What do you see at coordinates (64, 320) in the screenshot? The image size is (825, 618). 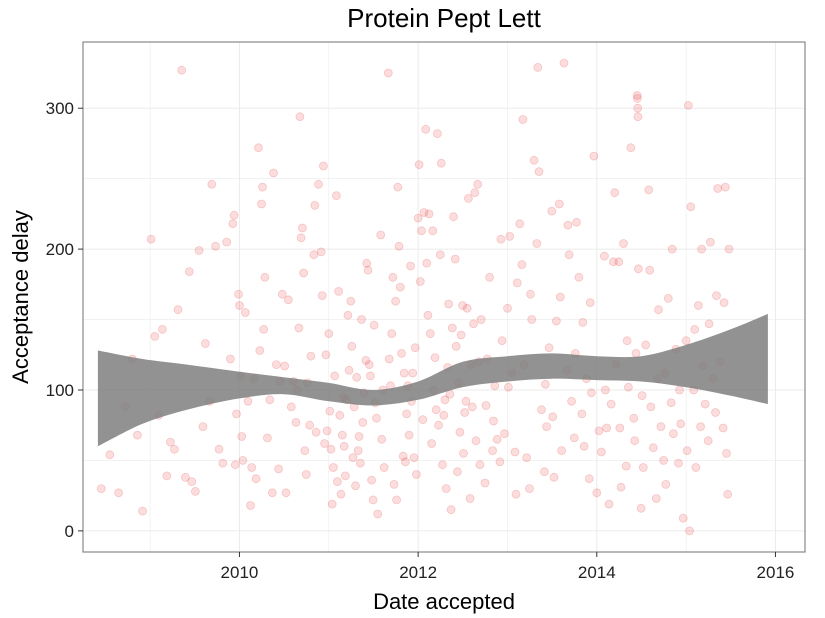 I see `y-axis-ticks: 0 100 200 300` at bounding box center [64, 320].